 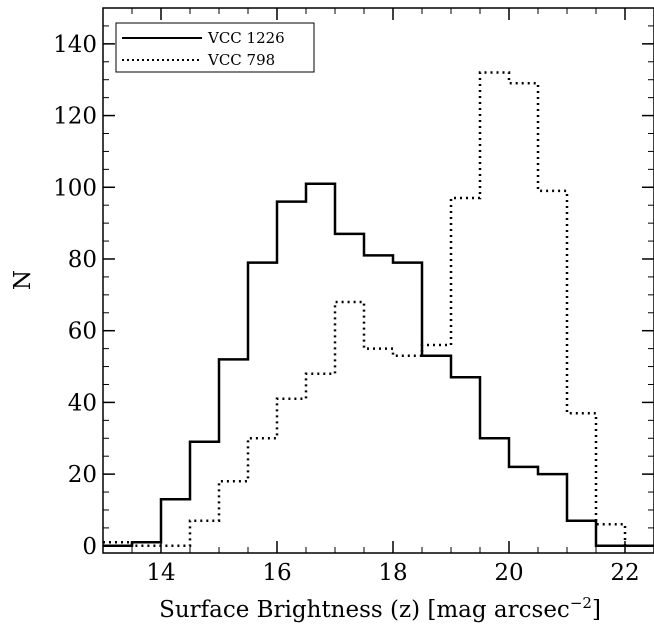 What do you see at coordinates (581, 603) in the screenshot?
I see `x-axis-label-superscript: −2` at bounding box center [581, 603].